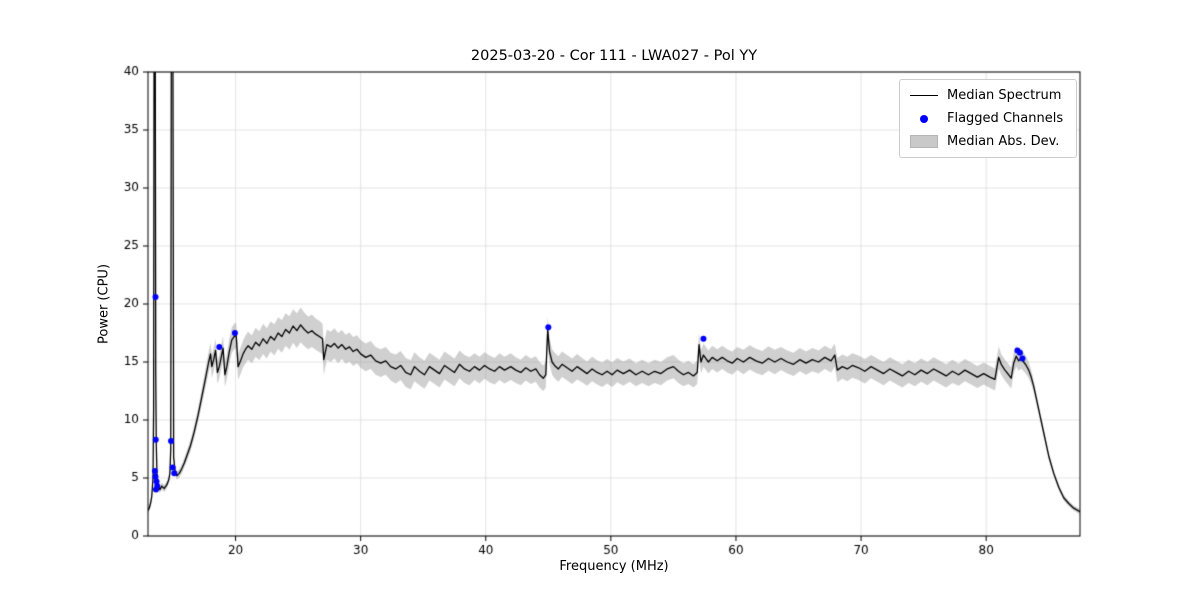 The image size is (1200, 600). Describe the element at coordinates (924, 95) in the screenshot. I see `median-spectrum-line-swatch` at that location.